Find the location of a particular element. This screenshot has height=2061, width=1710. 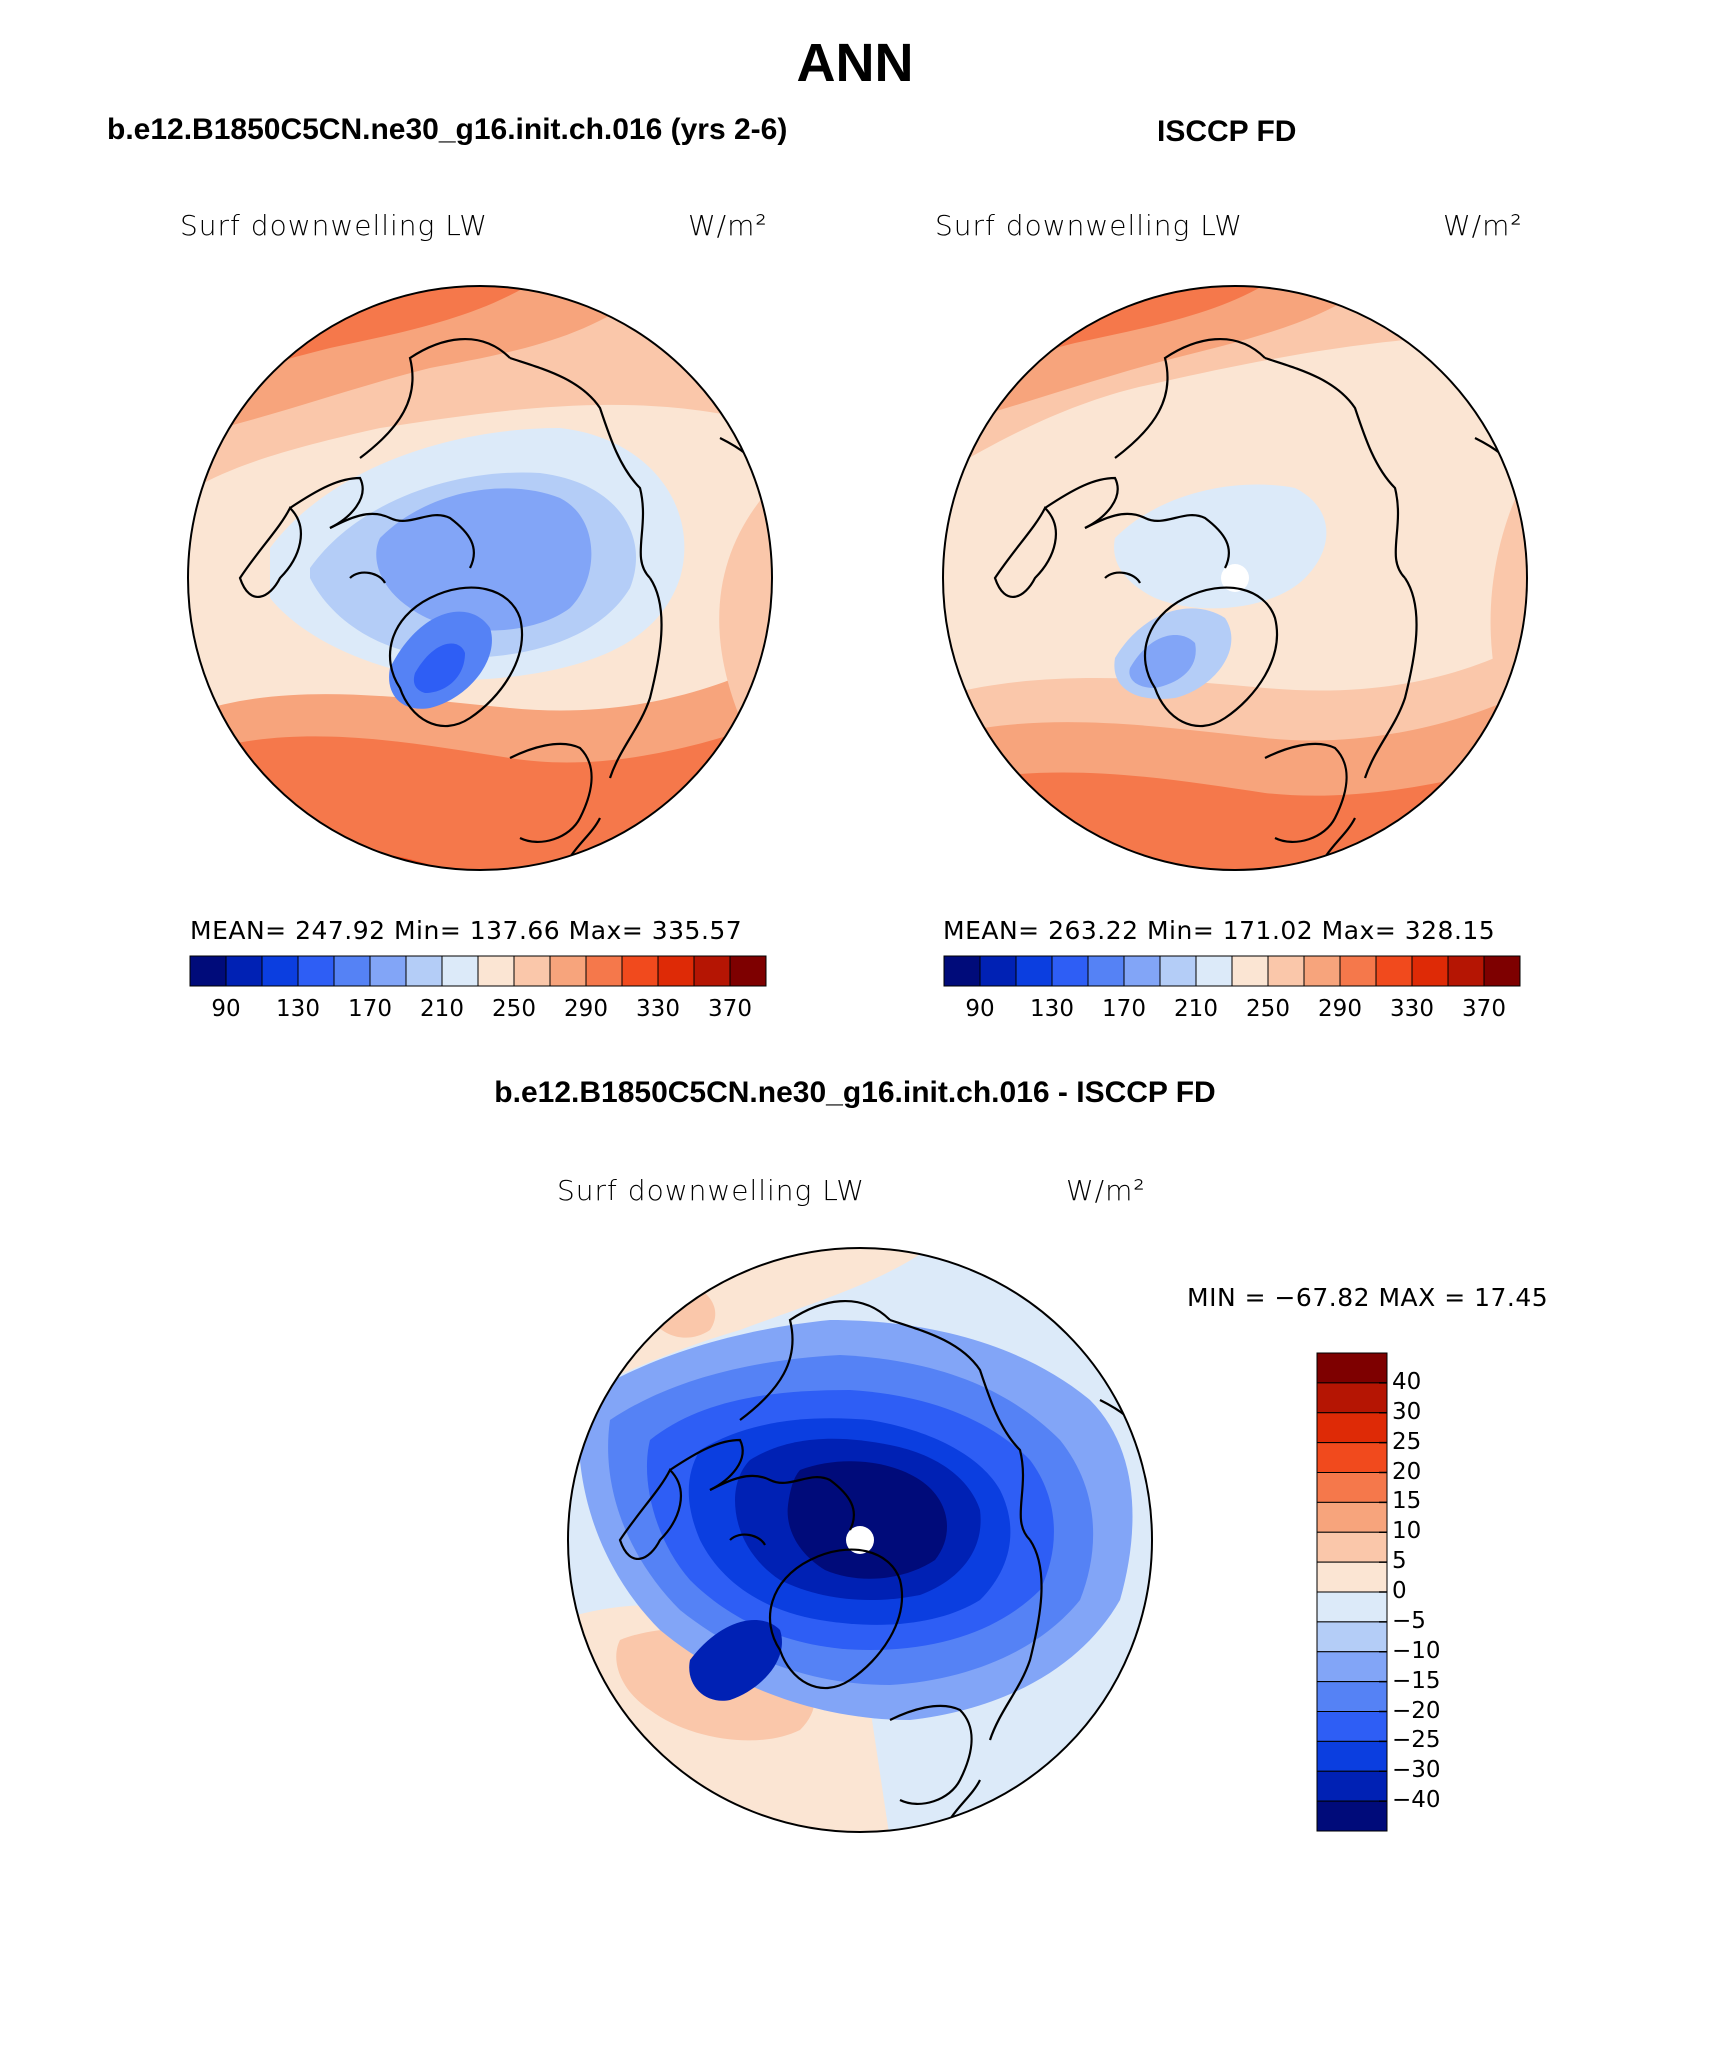

map-3-coastlines is located at coordinates (882, 1565).